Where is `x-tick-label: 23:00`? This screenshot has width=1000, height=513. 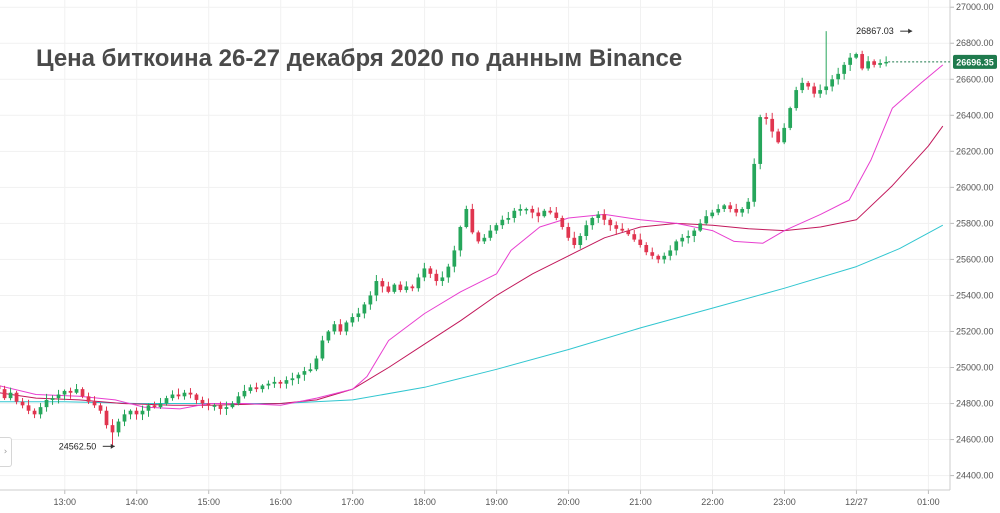
x-tick-label: 23:00 is located at coordinates (784, 502).